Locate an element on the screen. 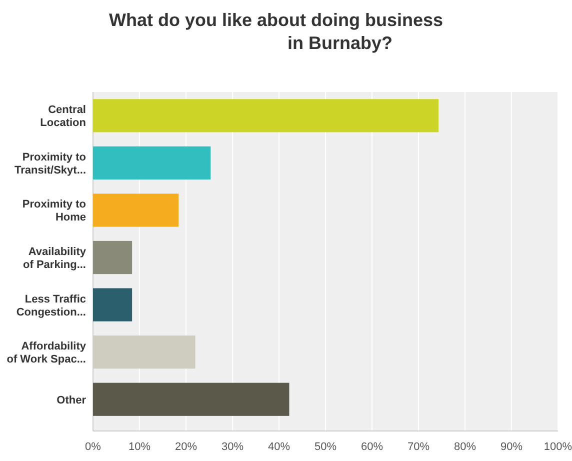 Image resolution: width=572 pixels, height=461 pixels. x-tick-label: 100% is located at coordinates (558, 447).